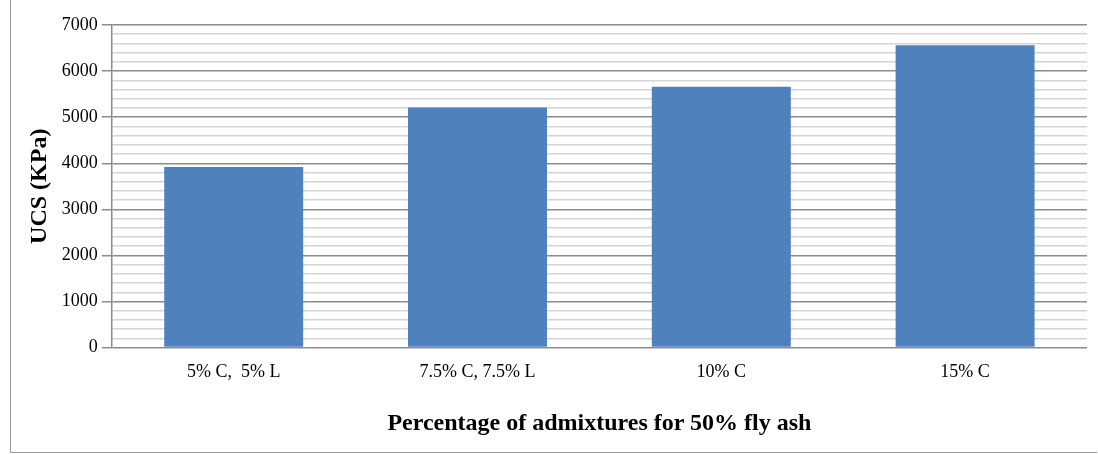 This screenshot has height=454, width=1098. I want to click on x-axis-title: Percentage of admixtures for 50% fly ash, so click(599, 421).